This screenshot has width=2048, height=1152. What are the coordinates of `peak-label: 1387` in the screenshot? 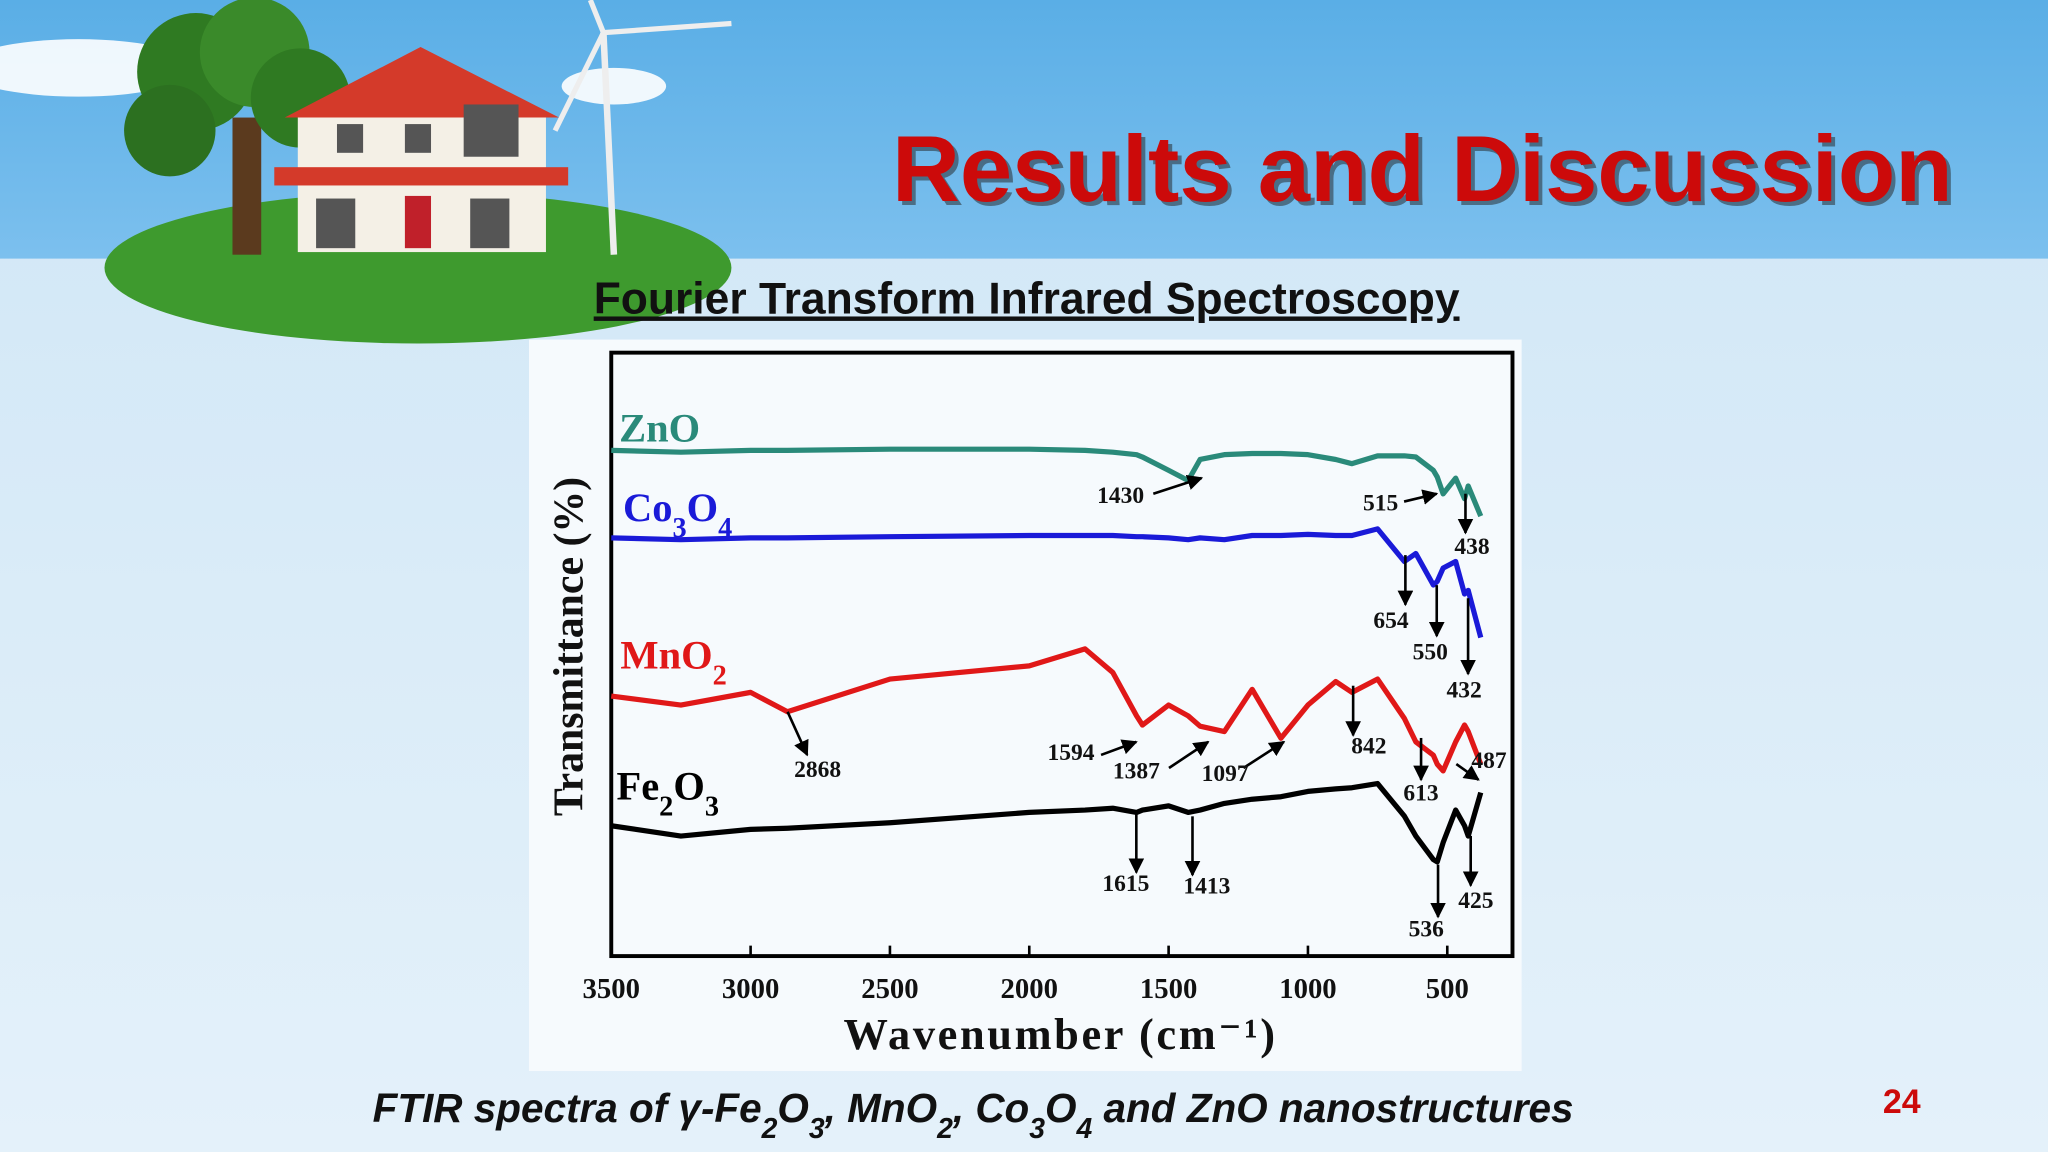 It's located at (1136, 771).